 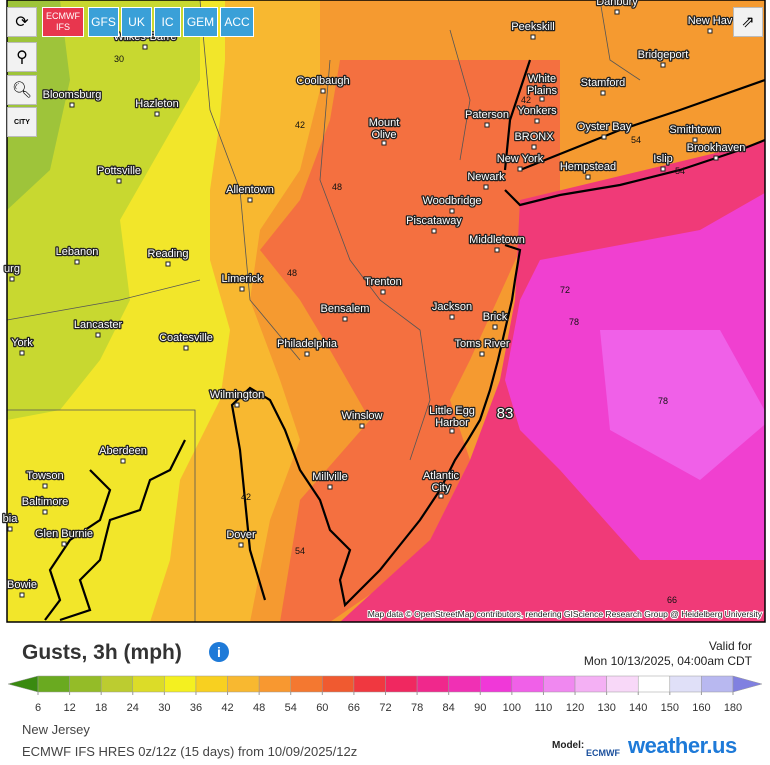 I want to click on contour-label: 30, so click(x=119, y=59).